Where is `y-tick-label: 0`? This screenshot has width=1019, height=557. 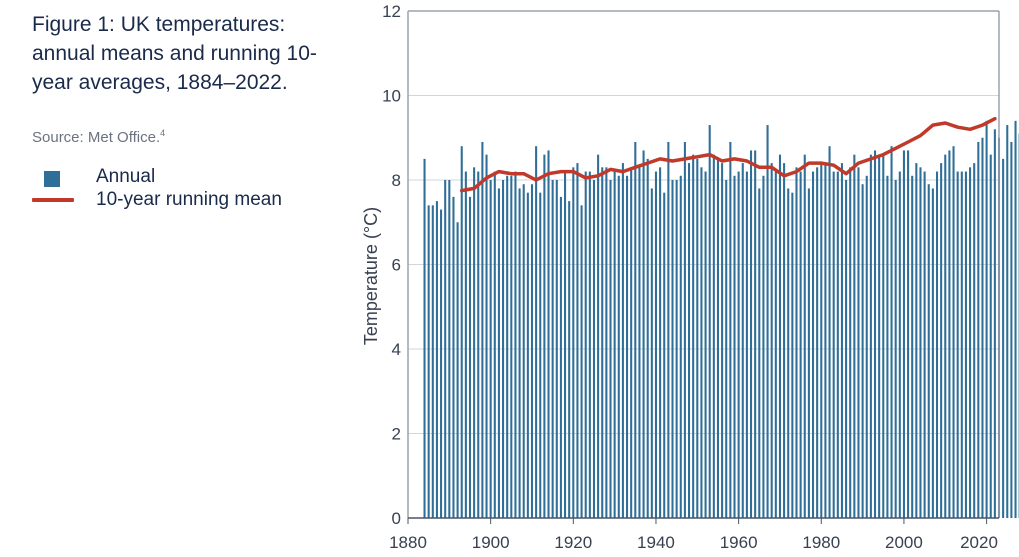 y-tick-label: 0 is located at coordinates (396, 518).